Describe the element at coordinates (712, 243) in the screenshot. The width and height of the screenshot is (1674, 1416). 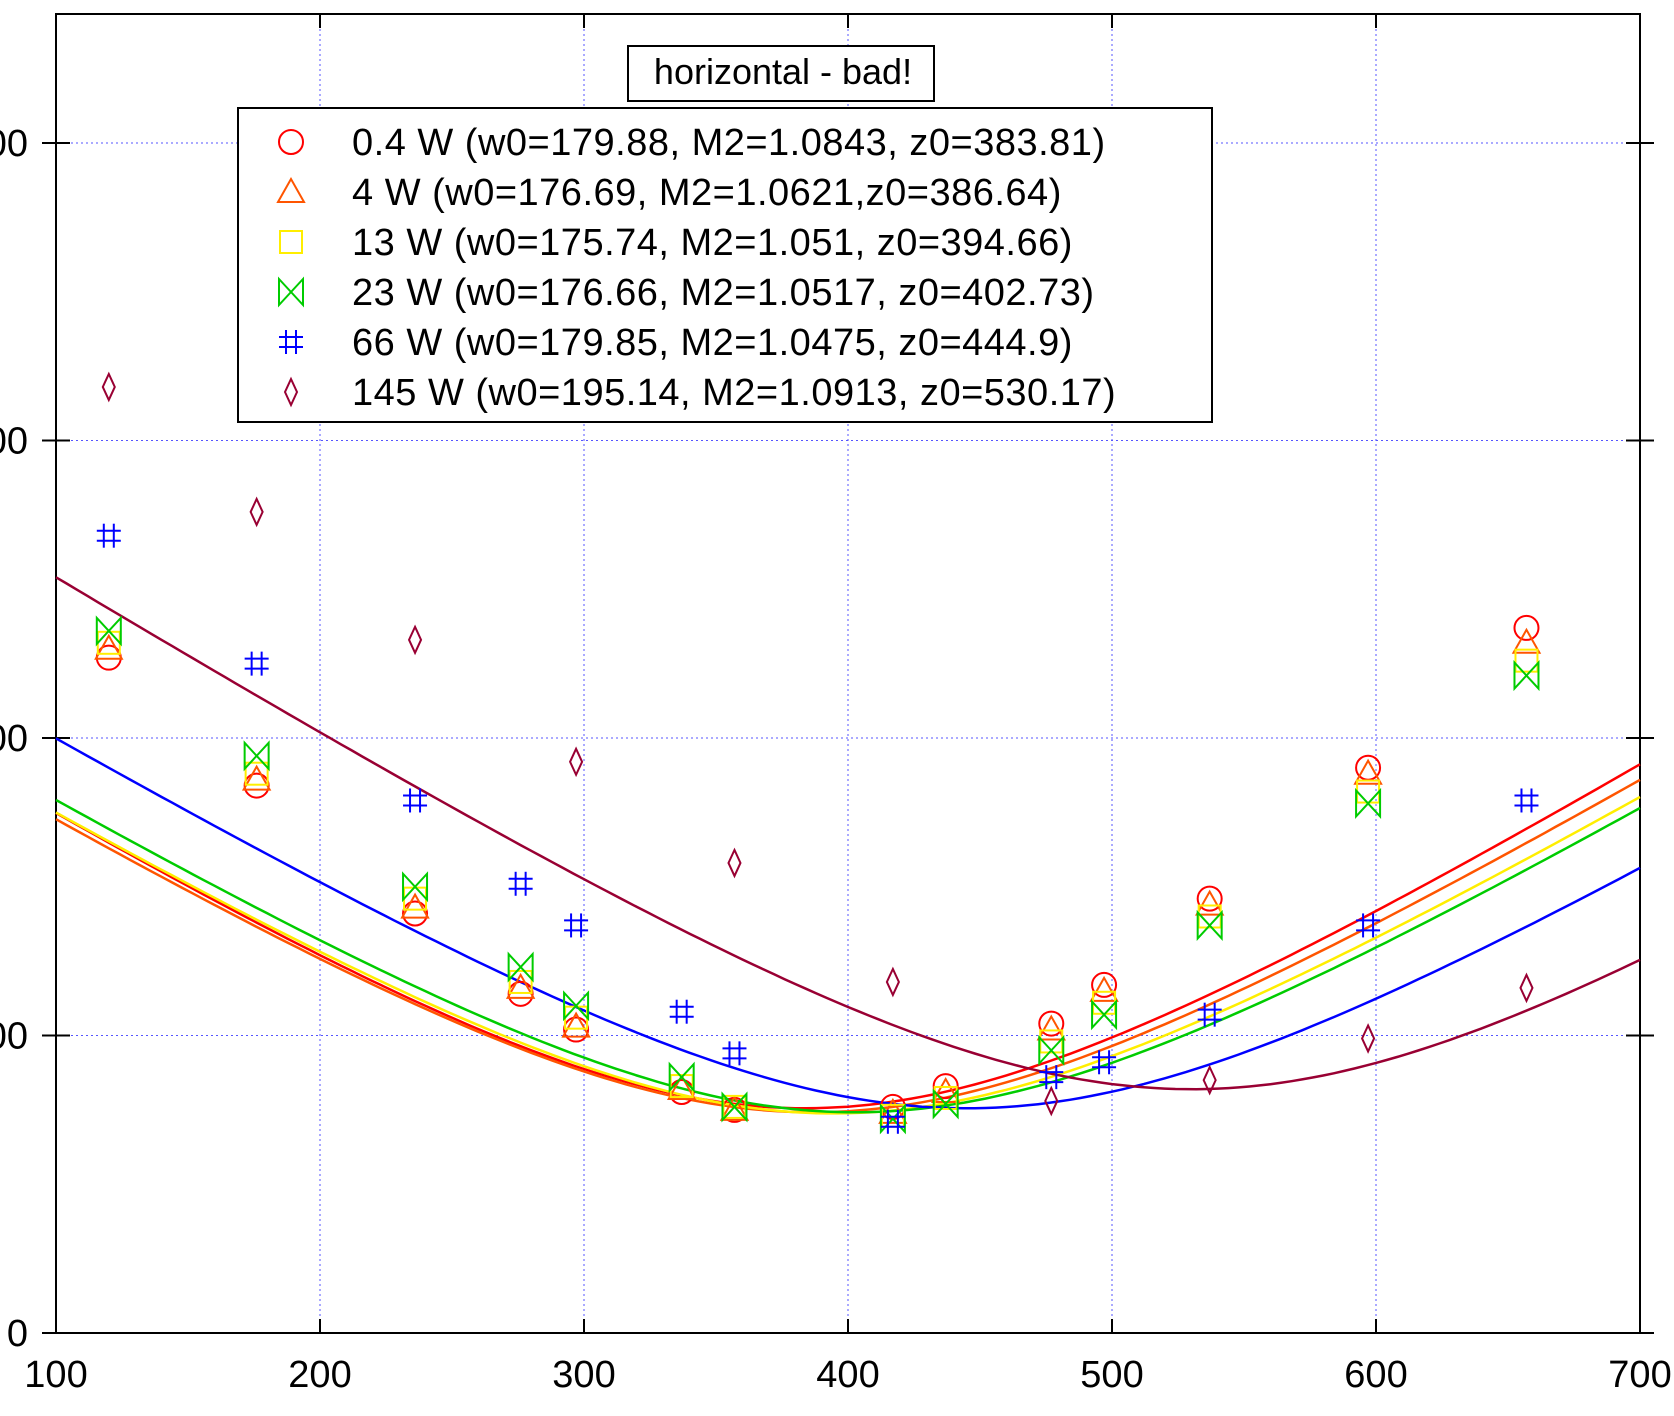
I see `legend-label: 13 W (w0=175.74, M2=1.051, z0=394.66)` at that location.